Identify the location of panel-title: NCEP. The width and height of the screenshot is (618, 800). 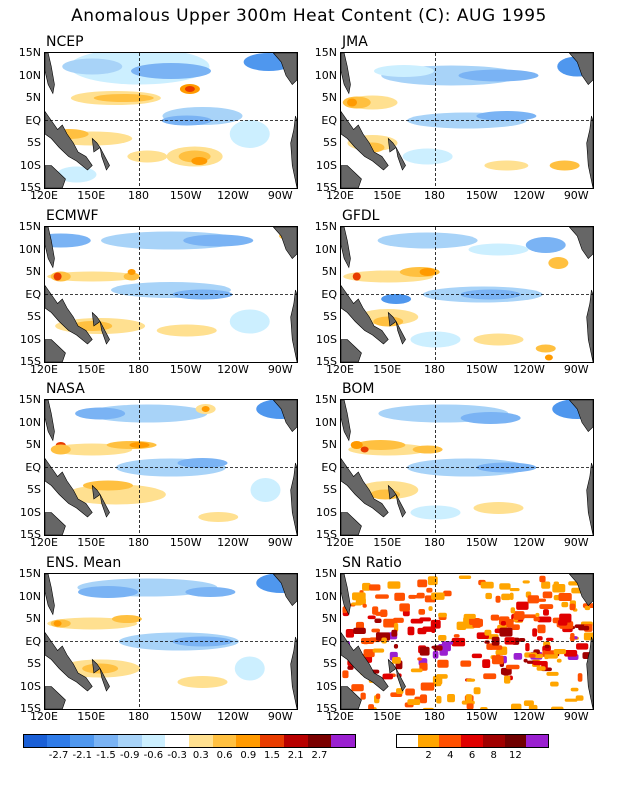
(65, 42).